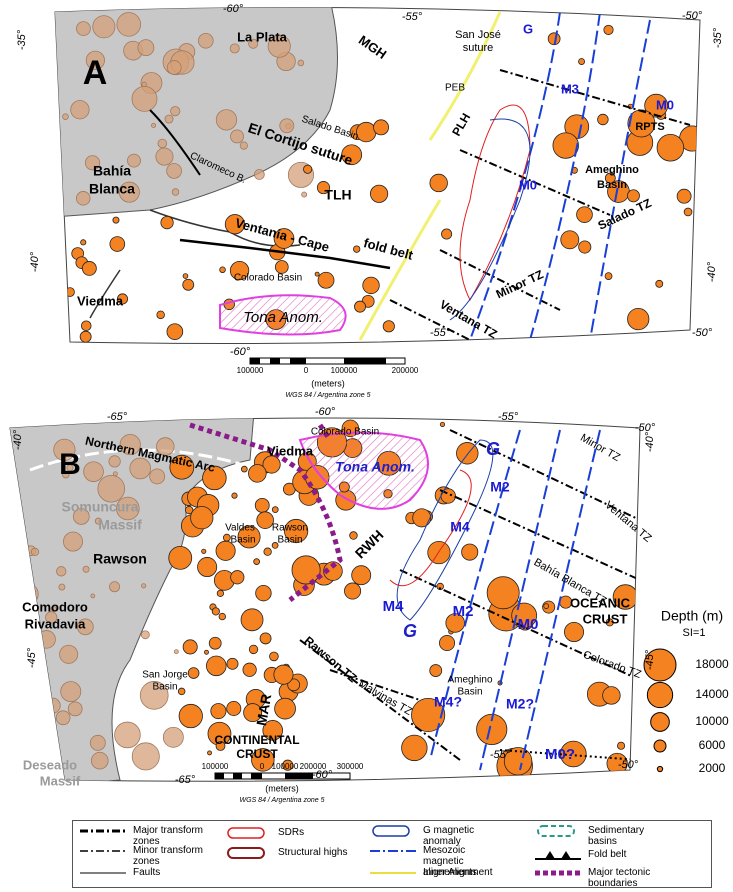 The height and width of the screenshot is (892, 733). What do you see at coordinates (712, 745) in the screenshot?
I see `depth-value: 6000` at bounding box center [712, 745].